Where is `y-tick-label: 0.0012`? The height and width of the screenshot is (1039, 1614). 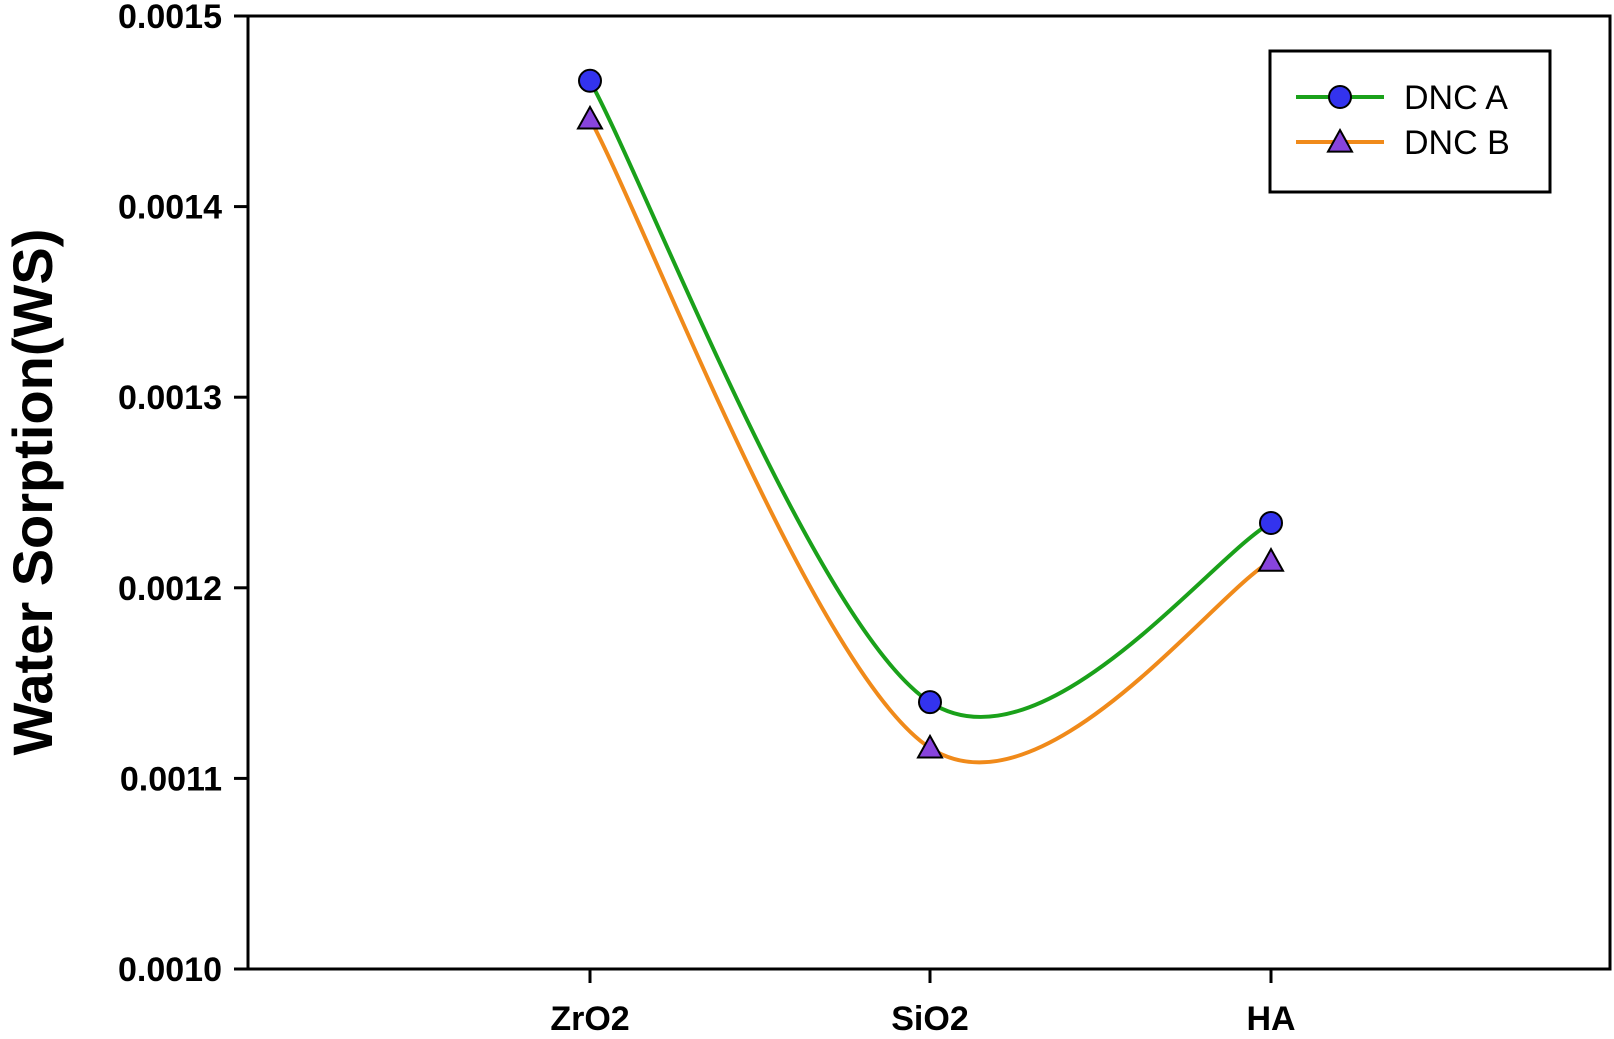 y-tick-label: 0.0012 is located at coordinates (170, 589).